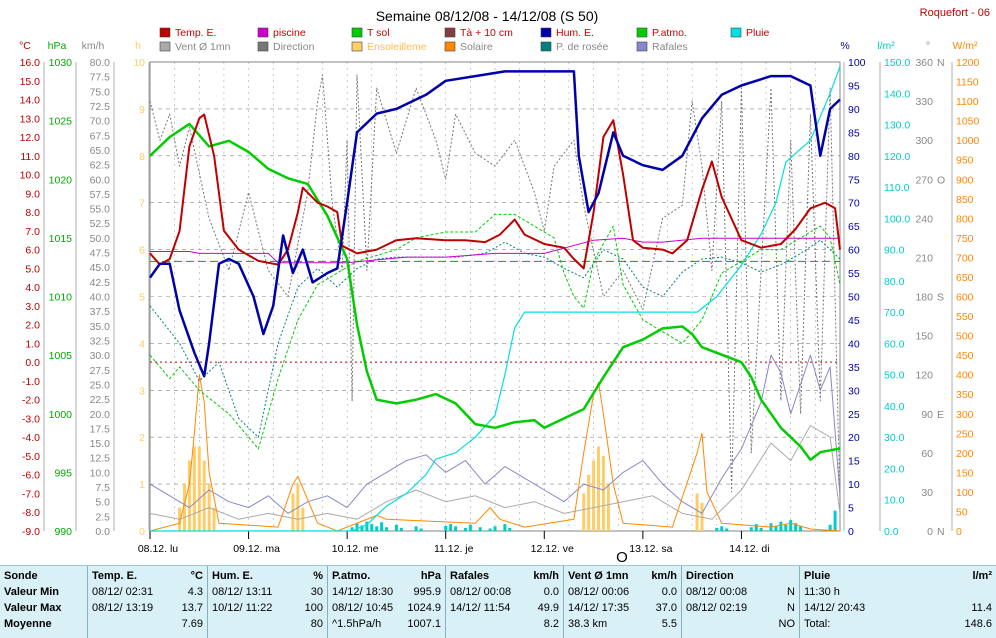  I want to click on value-timestamp: 08/12/ 02:31, so click(123, 592).